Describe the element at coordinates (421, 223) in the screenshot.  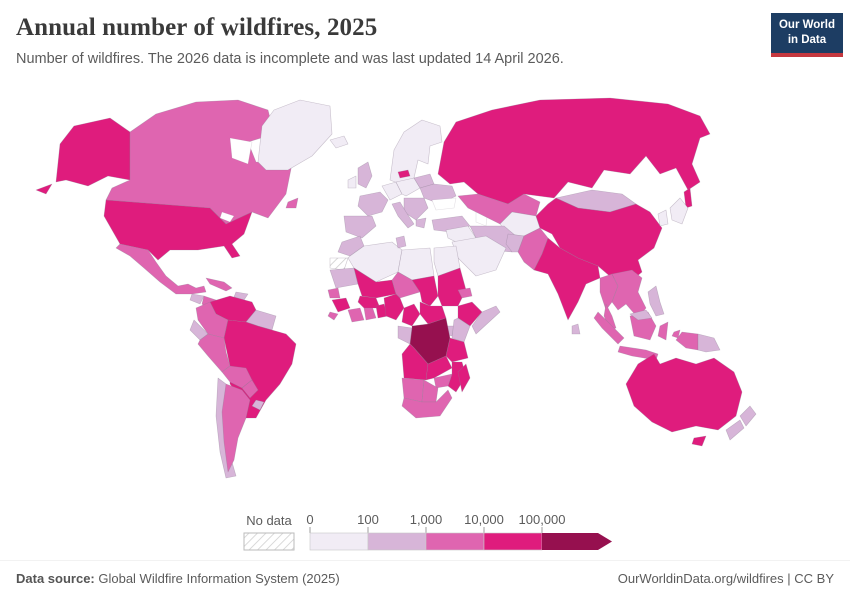
I see `country-greece` at that location.